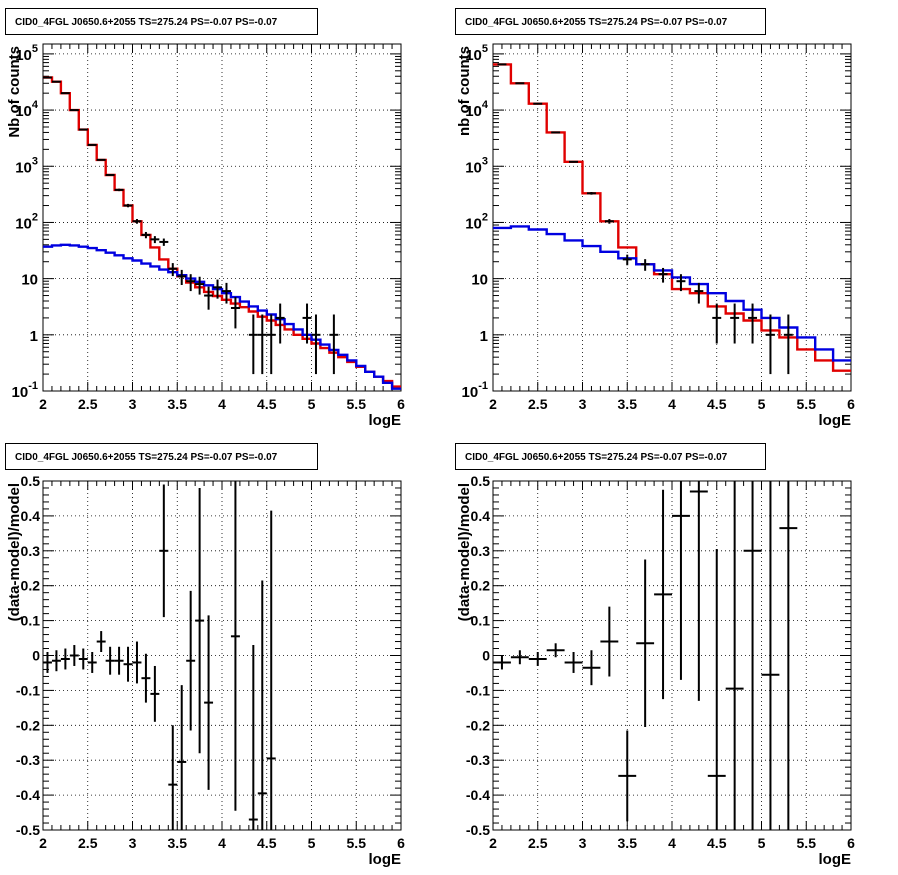 Image resolution: width=898 pixels, height=875 pixels. Describe the element at coordinates (483, 386) in the screenshot. I see `y-tick-exponent: -1` at that location.